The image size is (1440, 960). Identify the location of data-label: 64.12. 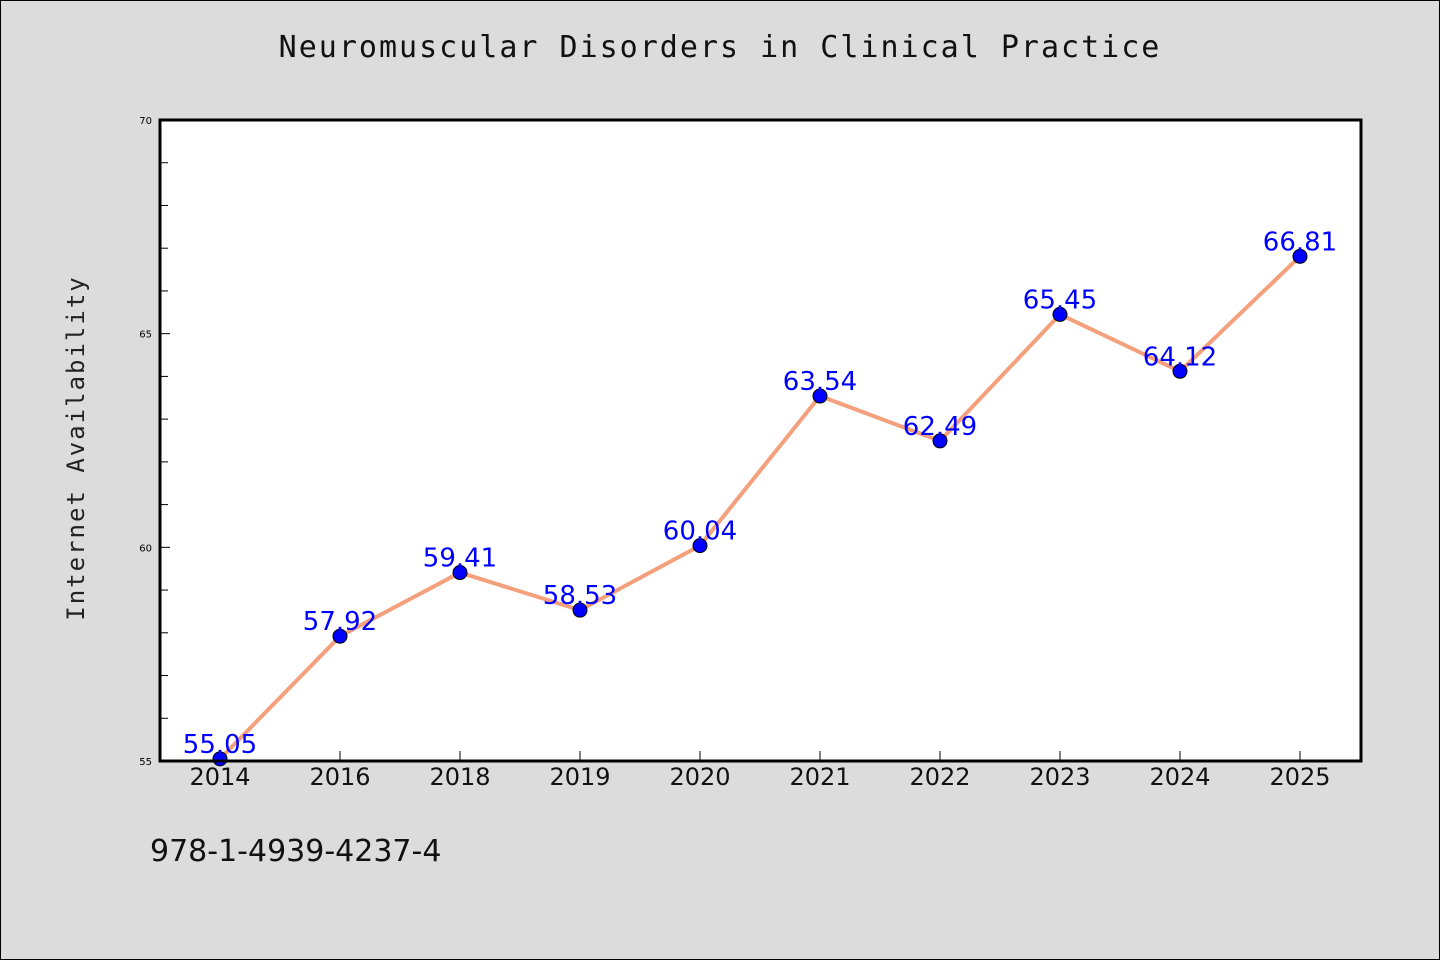
(1180, 357).